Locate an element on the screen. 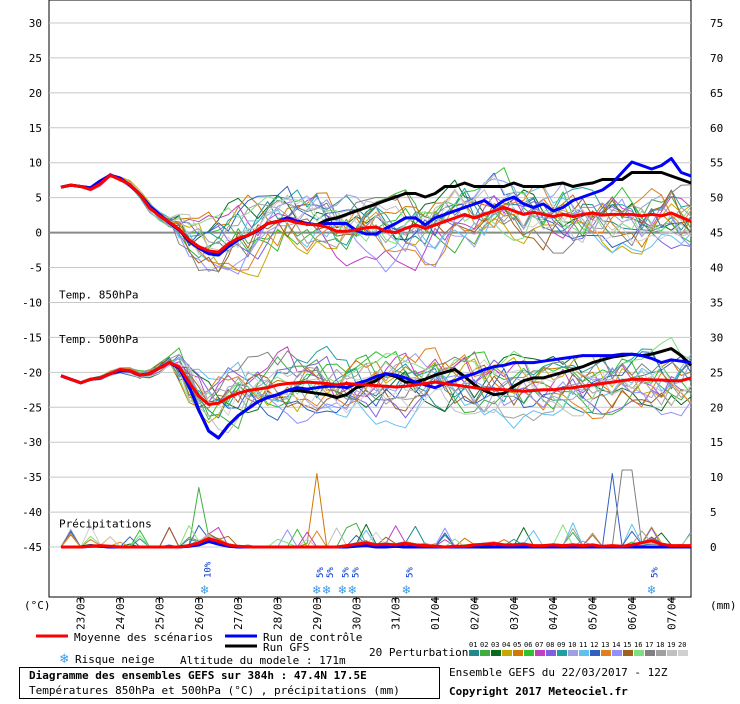  t500-label: Temp. 500hPa is located at coordinates (98, 339).